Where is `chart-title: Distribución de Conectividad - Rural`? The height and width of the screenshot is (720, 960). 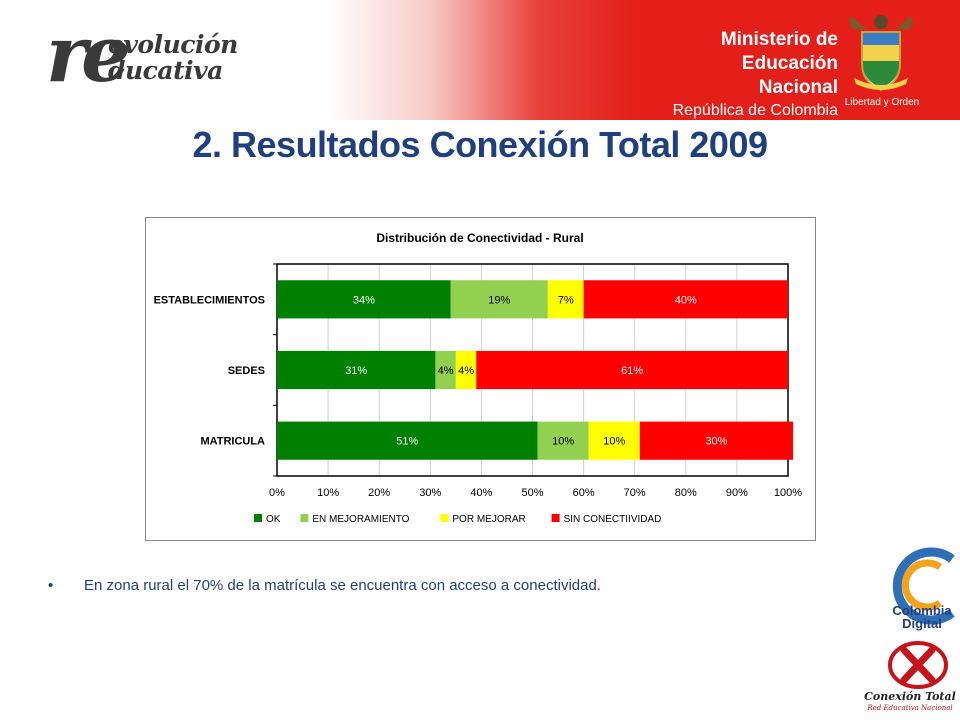
chart-title: Distribución de Conectividad - Rural is located at coordinates (479, 238).